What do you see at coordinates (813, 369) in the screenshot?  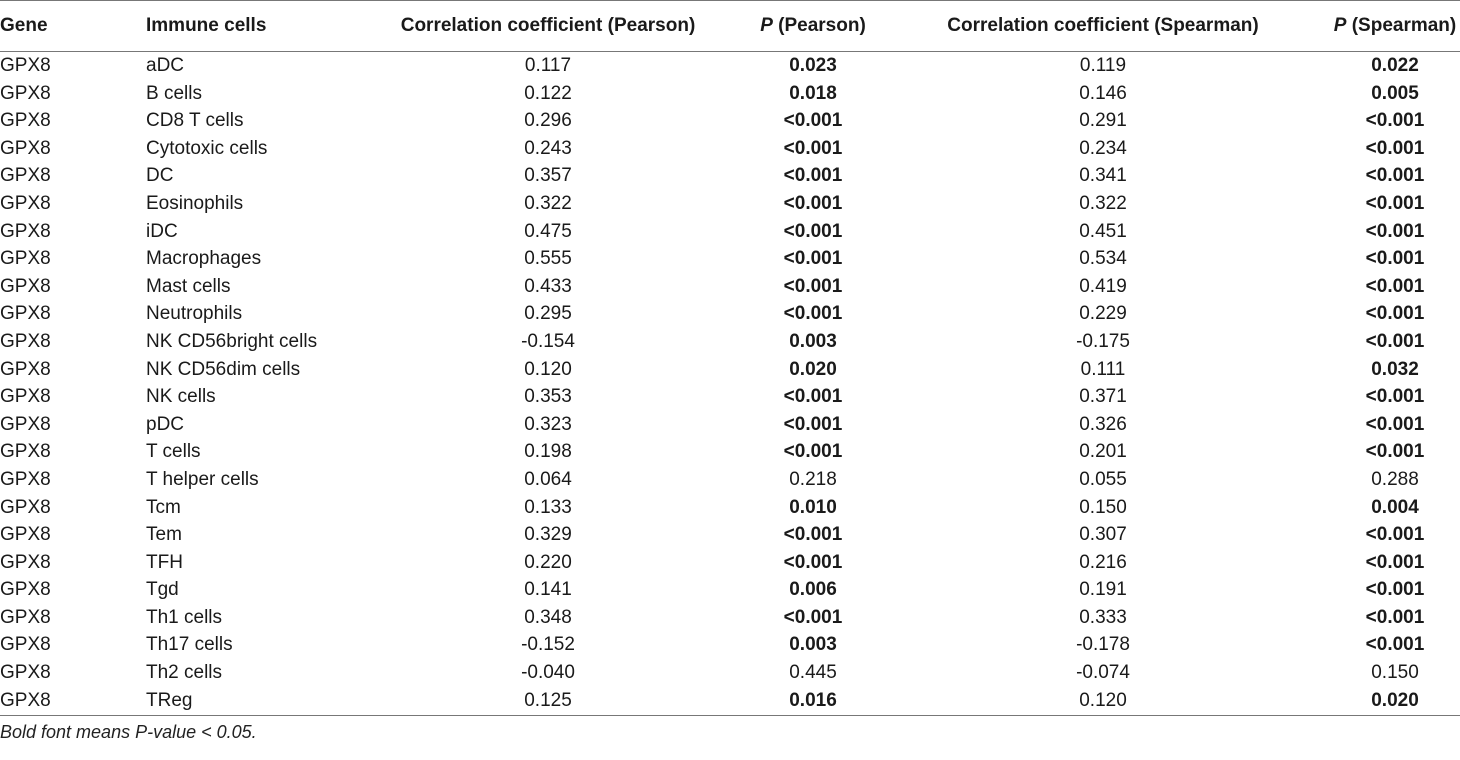 I see `cell-p-pearson: 0.020` at bounding box center [813, 369].